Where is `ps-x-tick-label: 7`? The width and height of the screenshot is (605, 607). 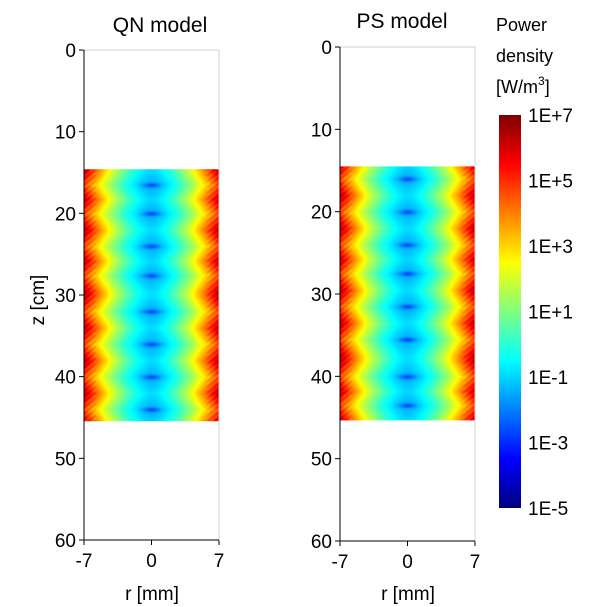
ps-x-tick-label: 7 is located at coordinates (475, 562).